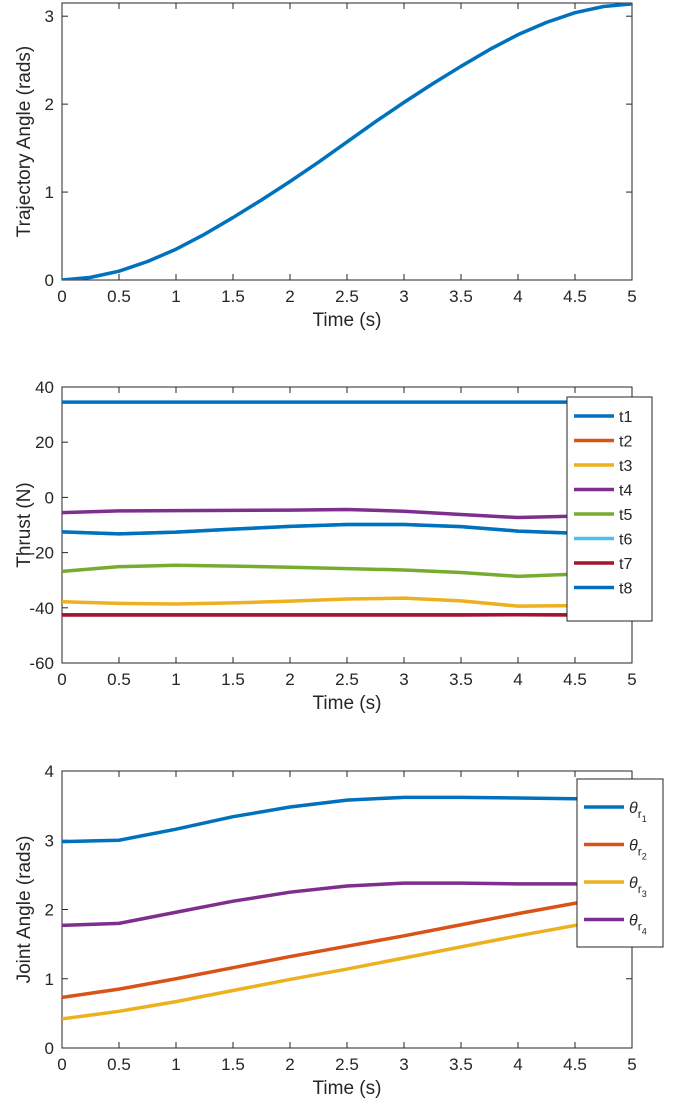 Image resolution: width=692 pixels, height=1109 pixels. Describe the element at coordinates (347, 967) in the screenshot. I see `series-line-theta-r3` at that location.